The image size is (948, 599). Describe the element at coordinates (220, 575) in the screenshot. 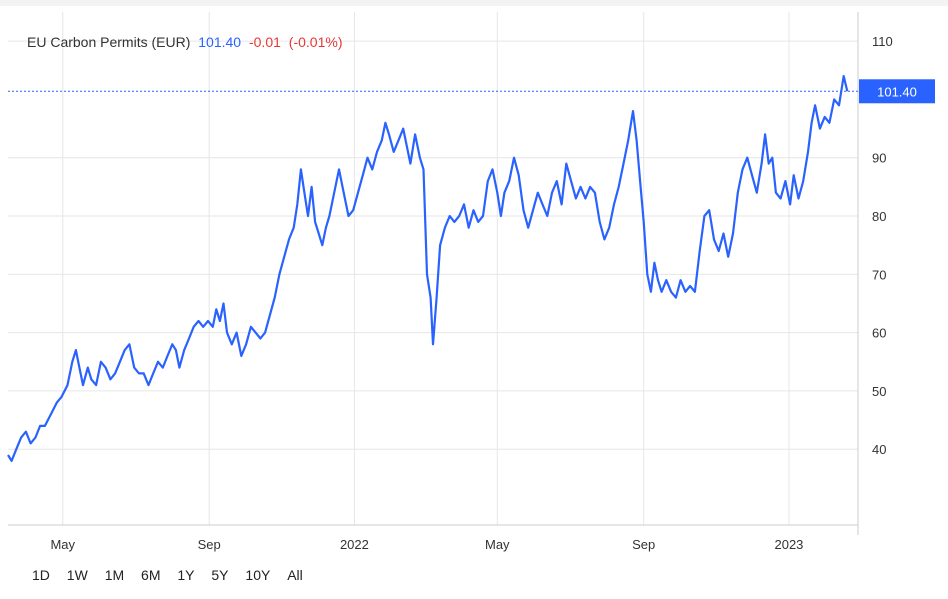

I see `range-button-5y: 5Y` at that location.